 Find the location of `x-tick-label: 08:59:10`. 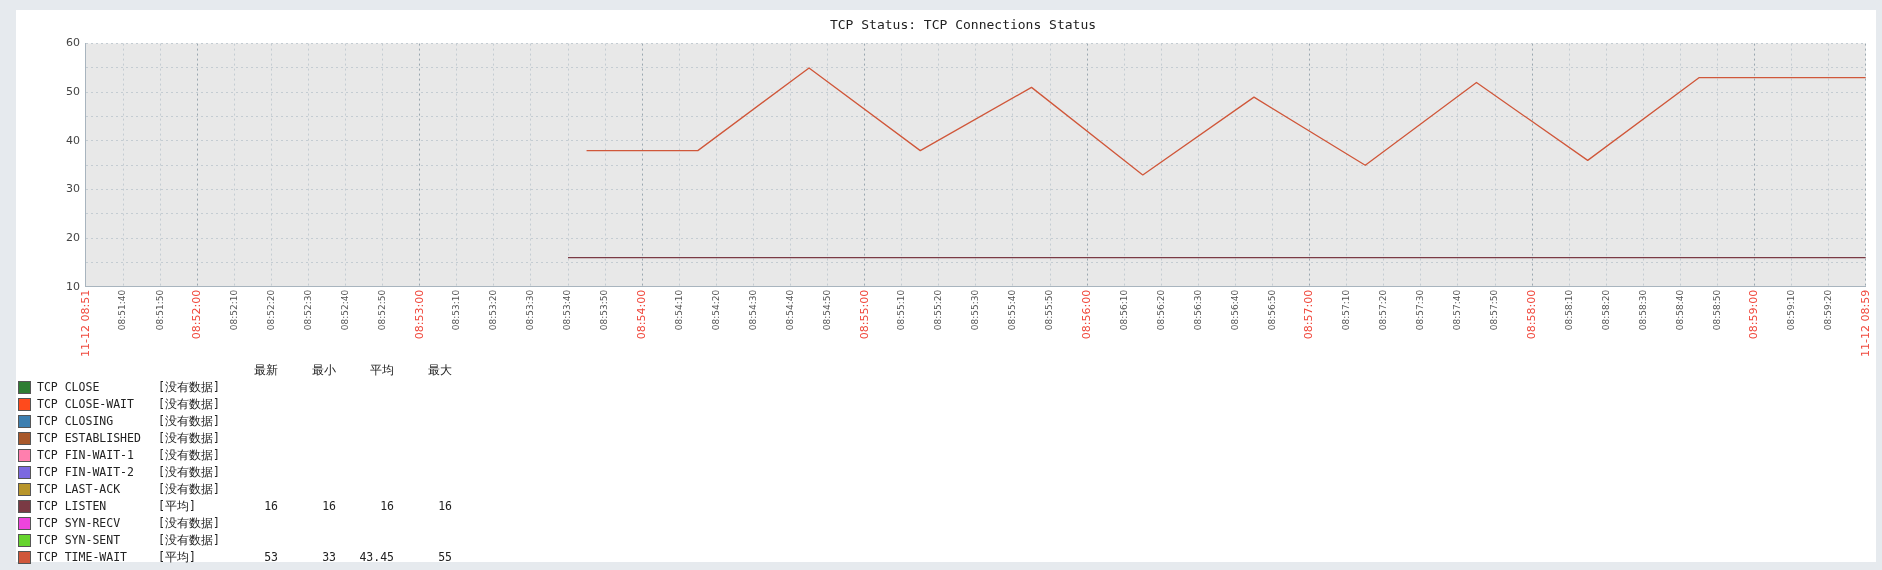

x-tick-label: 08:59:10 is located at coordinates (1790, 310).